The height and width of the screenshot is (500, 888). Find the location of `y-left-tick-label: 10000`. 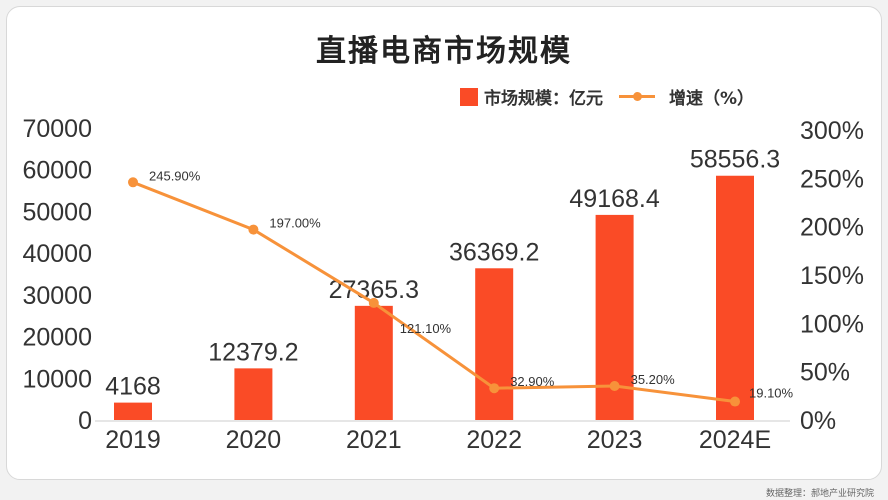

y-left-tick-label: 10000 is located at coordinates (57, 379).